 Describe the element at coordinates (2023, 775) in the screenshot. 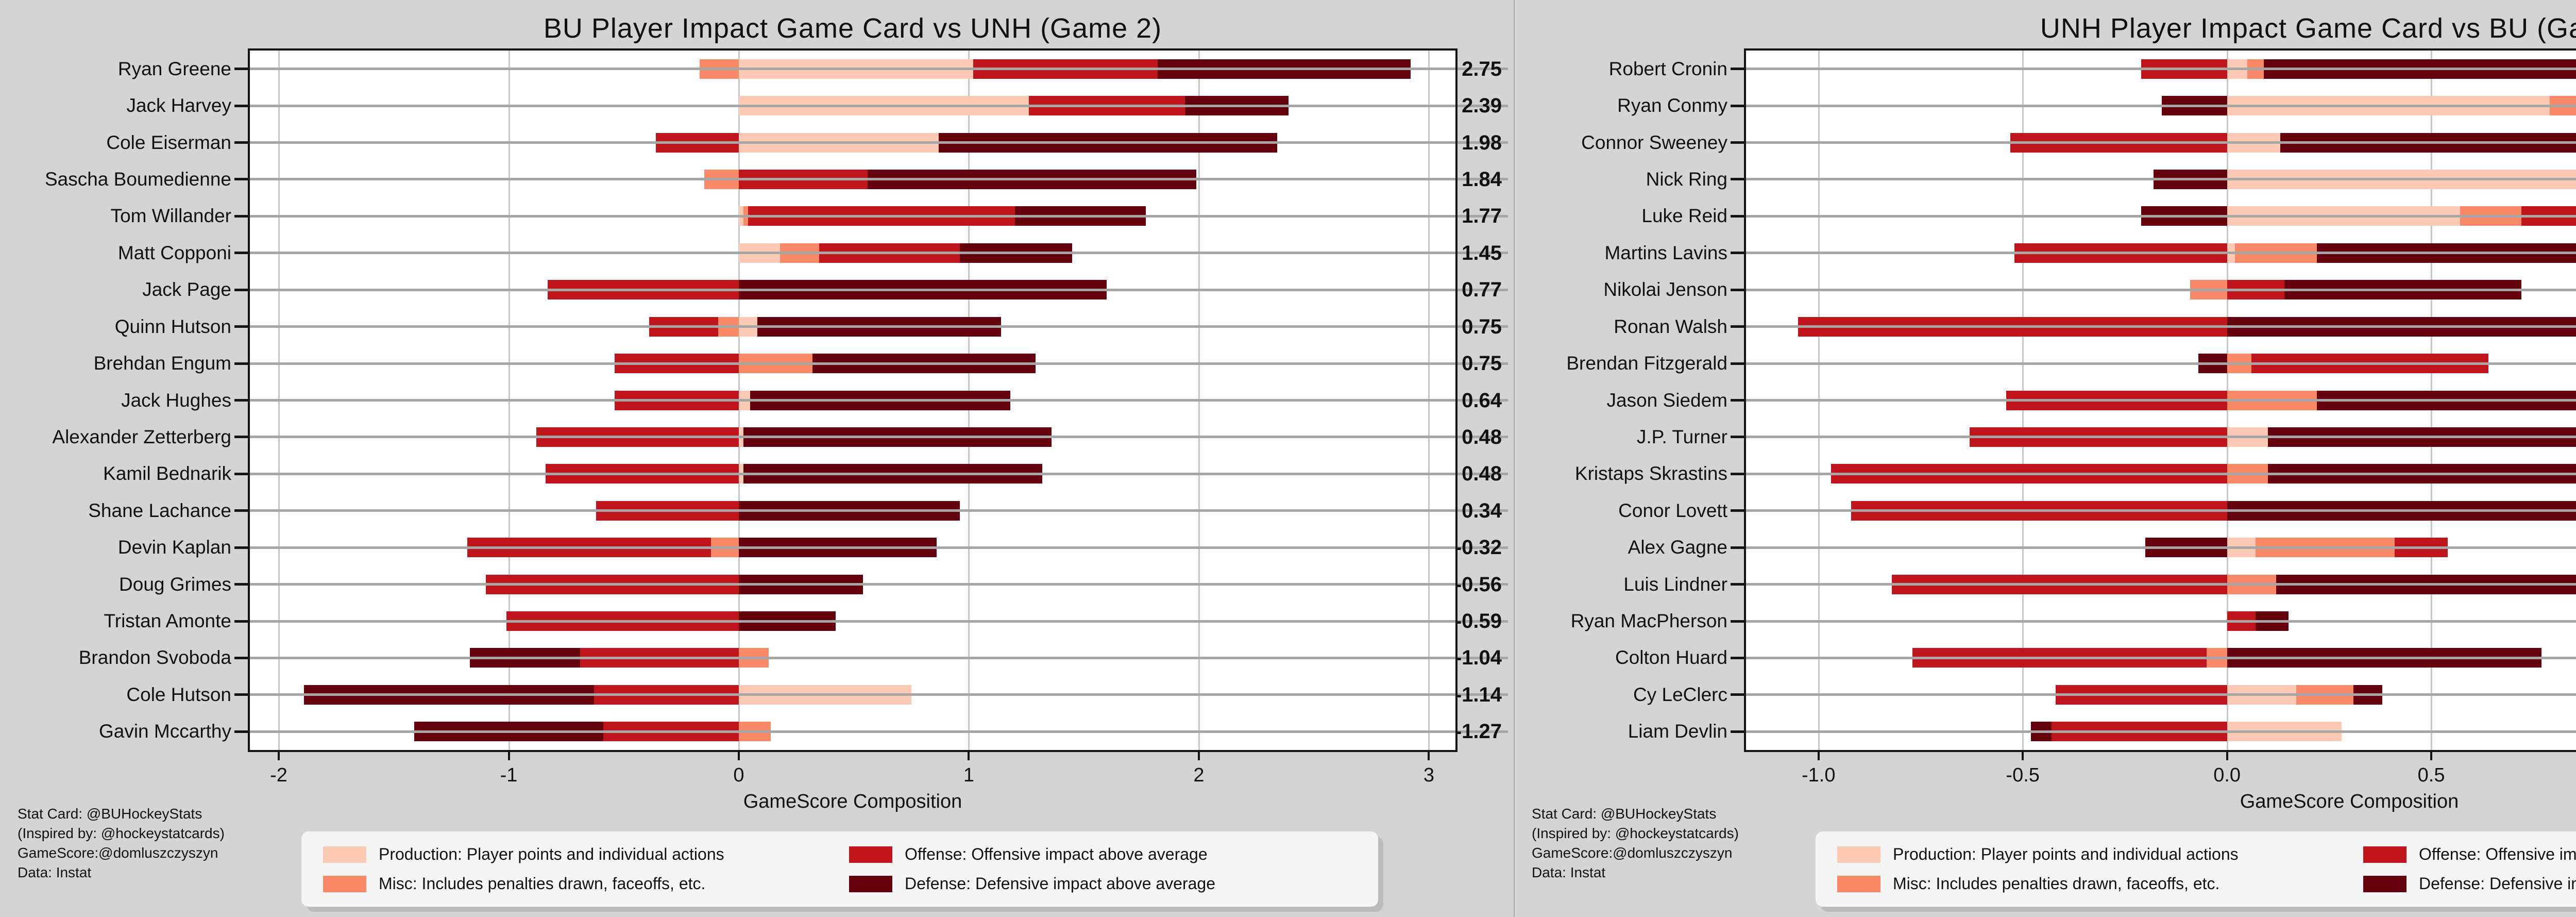

I see `x-tick-label: -0.5` at that location.